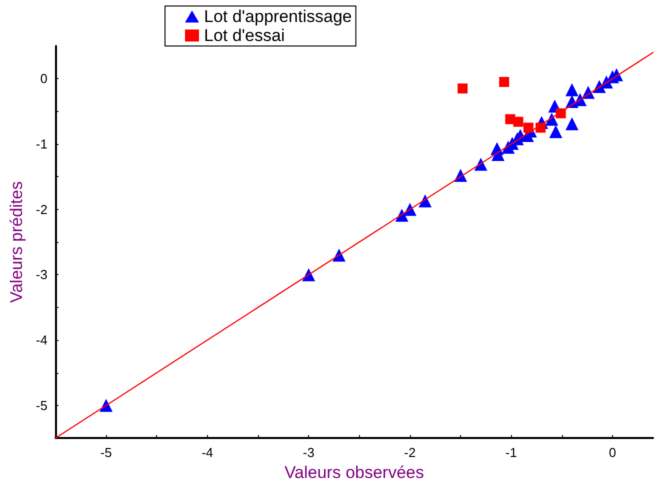  Describe the element at coordinates (42, 405) in the screenshot. I see `y-tick-label: -5` at that location.